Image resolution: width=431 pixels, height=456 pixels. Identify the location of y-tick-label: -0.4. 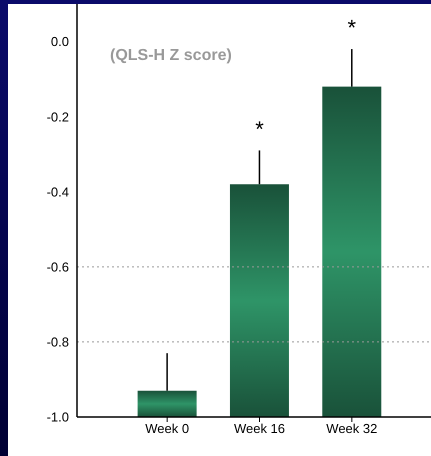
(57, 192).